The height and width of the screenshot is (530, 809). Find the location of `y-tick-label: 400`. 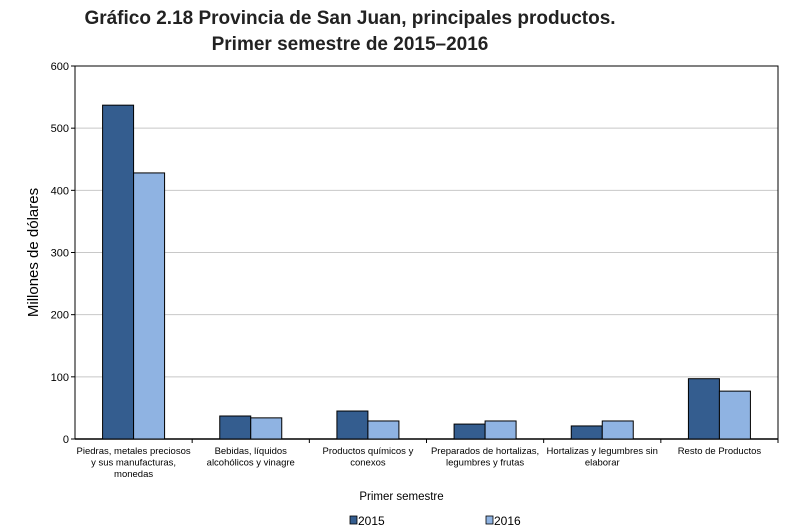

y-tick-label: 400 is located at coordinates (60, 191).